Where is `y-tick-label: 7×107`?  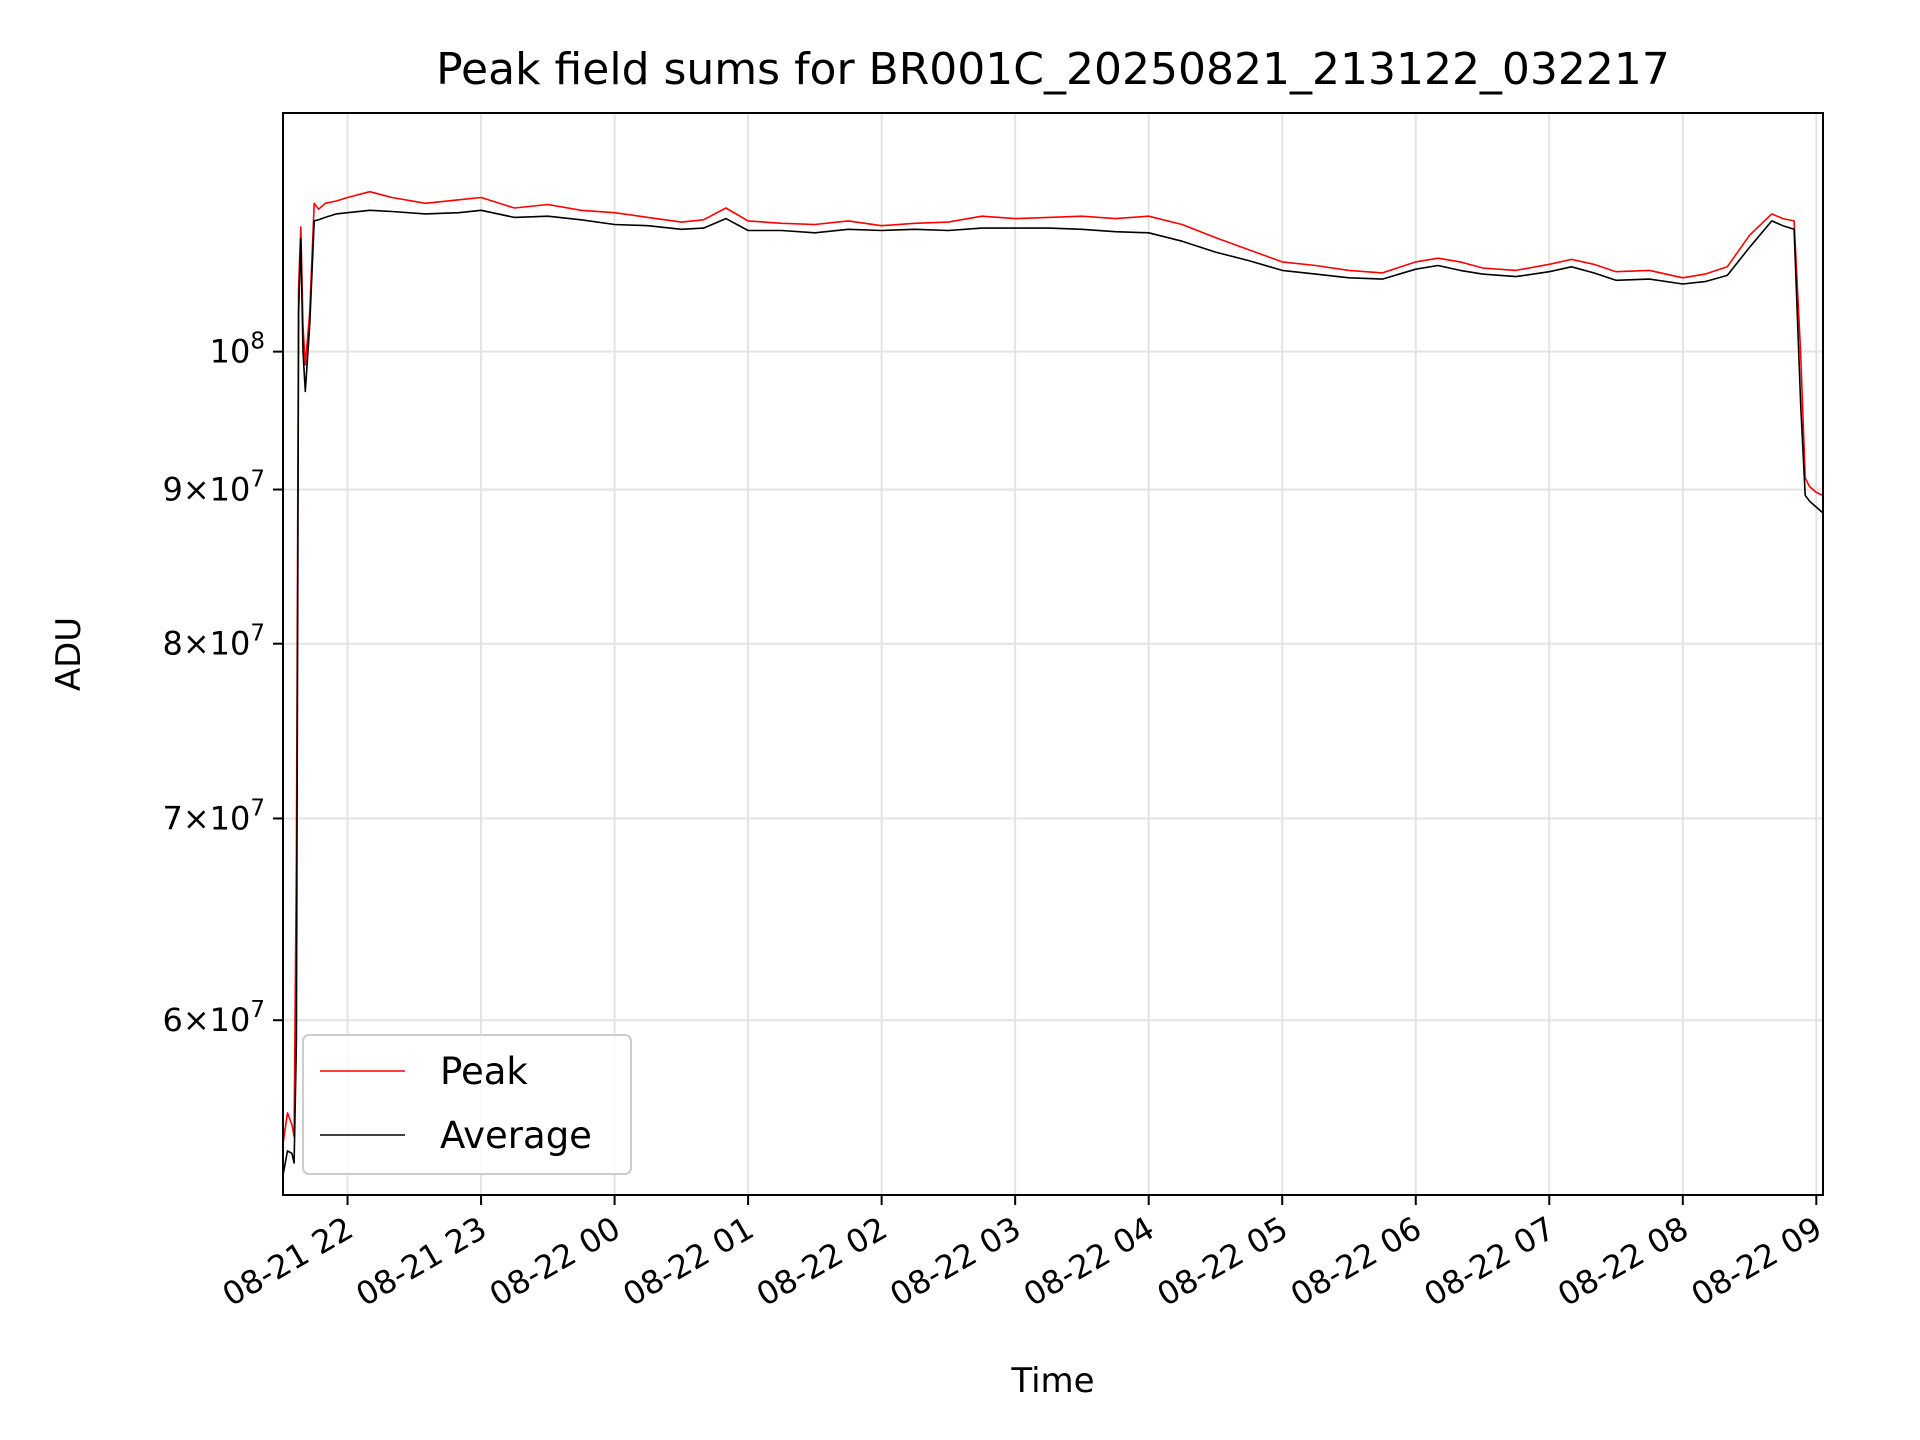 y-tick-label: 7×107 is located at coordinates (213, 816).